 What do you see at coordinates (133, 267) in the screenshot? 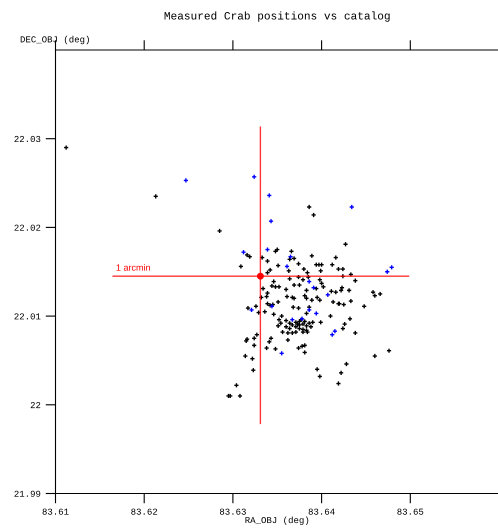
I see `annotation: 1 arcmin` at bounding box center [133, 267].